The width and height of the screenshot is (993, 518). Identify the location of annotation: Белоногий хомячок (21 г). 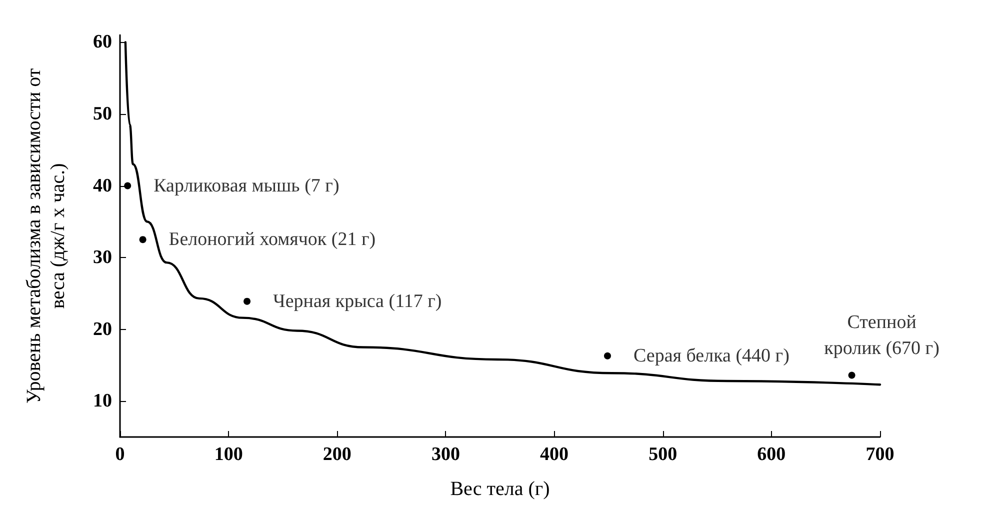
(272, 239).